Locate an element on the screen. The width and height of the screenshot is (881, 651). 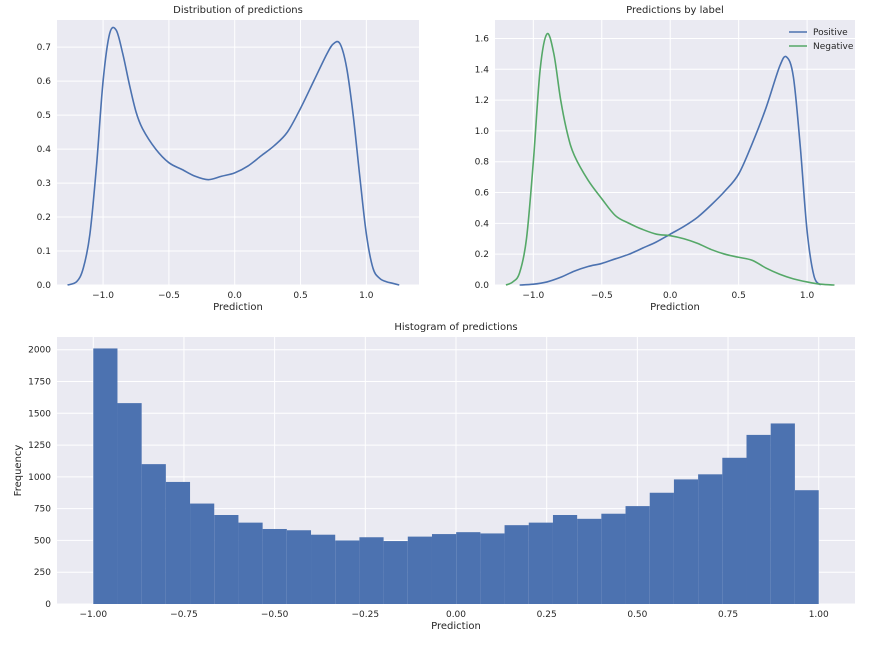
series-lines is located at coordinates (670, 159).